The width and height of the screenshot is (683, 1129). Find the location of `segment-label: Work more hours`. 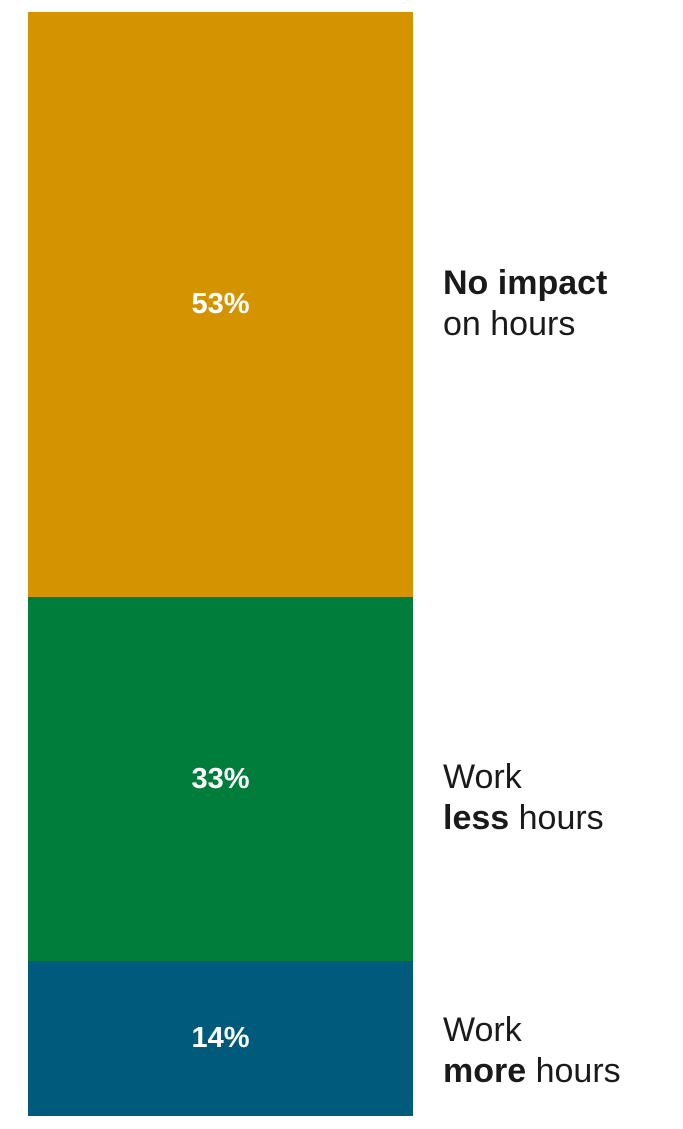

segment-label: Work more hours is located at coordinates (532, 1051).